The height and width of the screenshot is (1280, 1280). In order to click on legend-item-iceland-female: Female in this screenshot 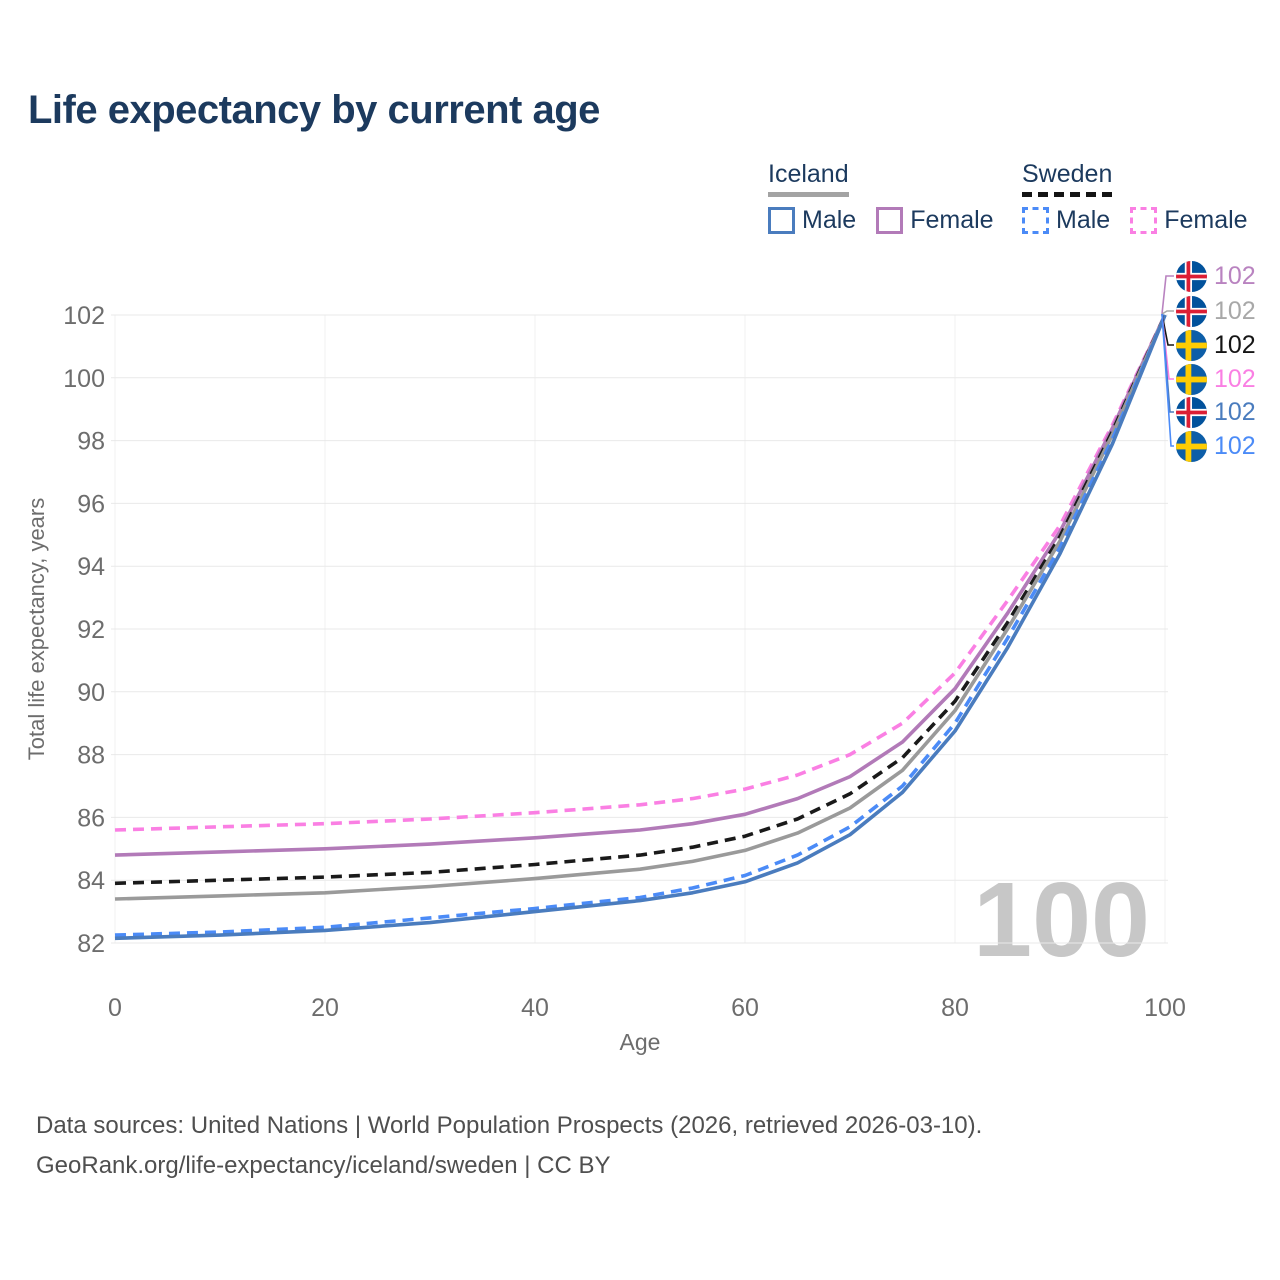, I will do `click(935, 220)`.